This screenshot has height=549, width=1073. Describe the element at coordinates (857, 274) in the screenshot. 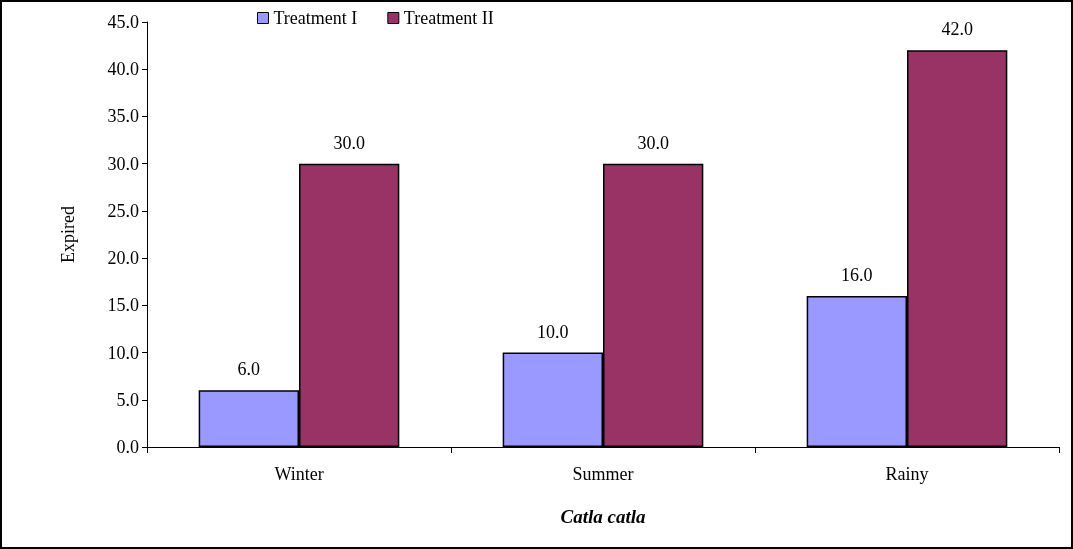

I see `data-label: 16.0` at that location.